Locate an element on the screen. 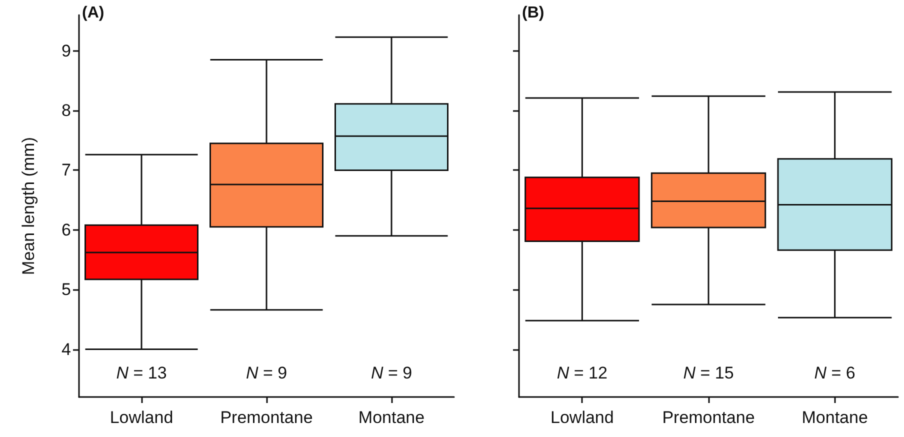 This screenshot has width=904, height=437. chart-title: (A) is located at coordinates (93, 13).